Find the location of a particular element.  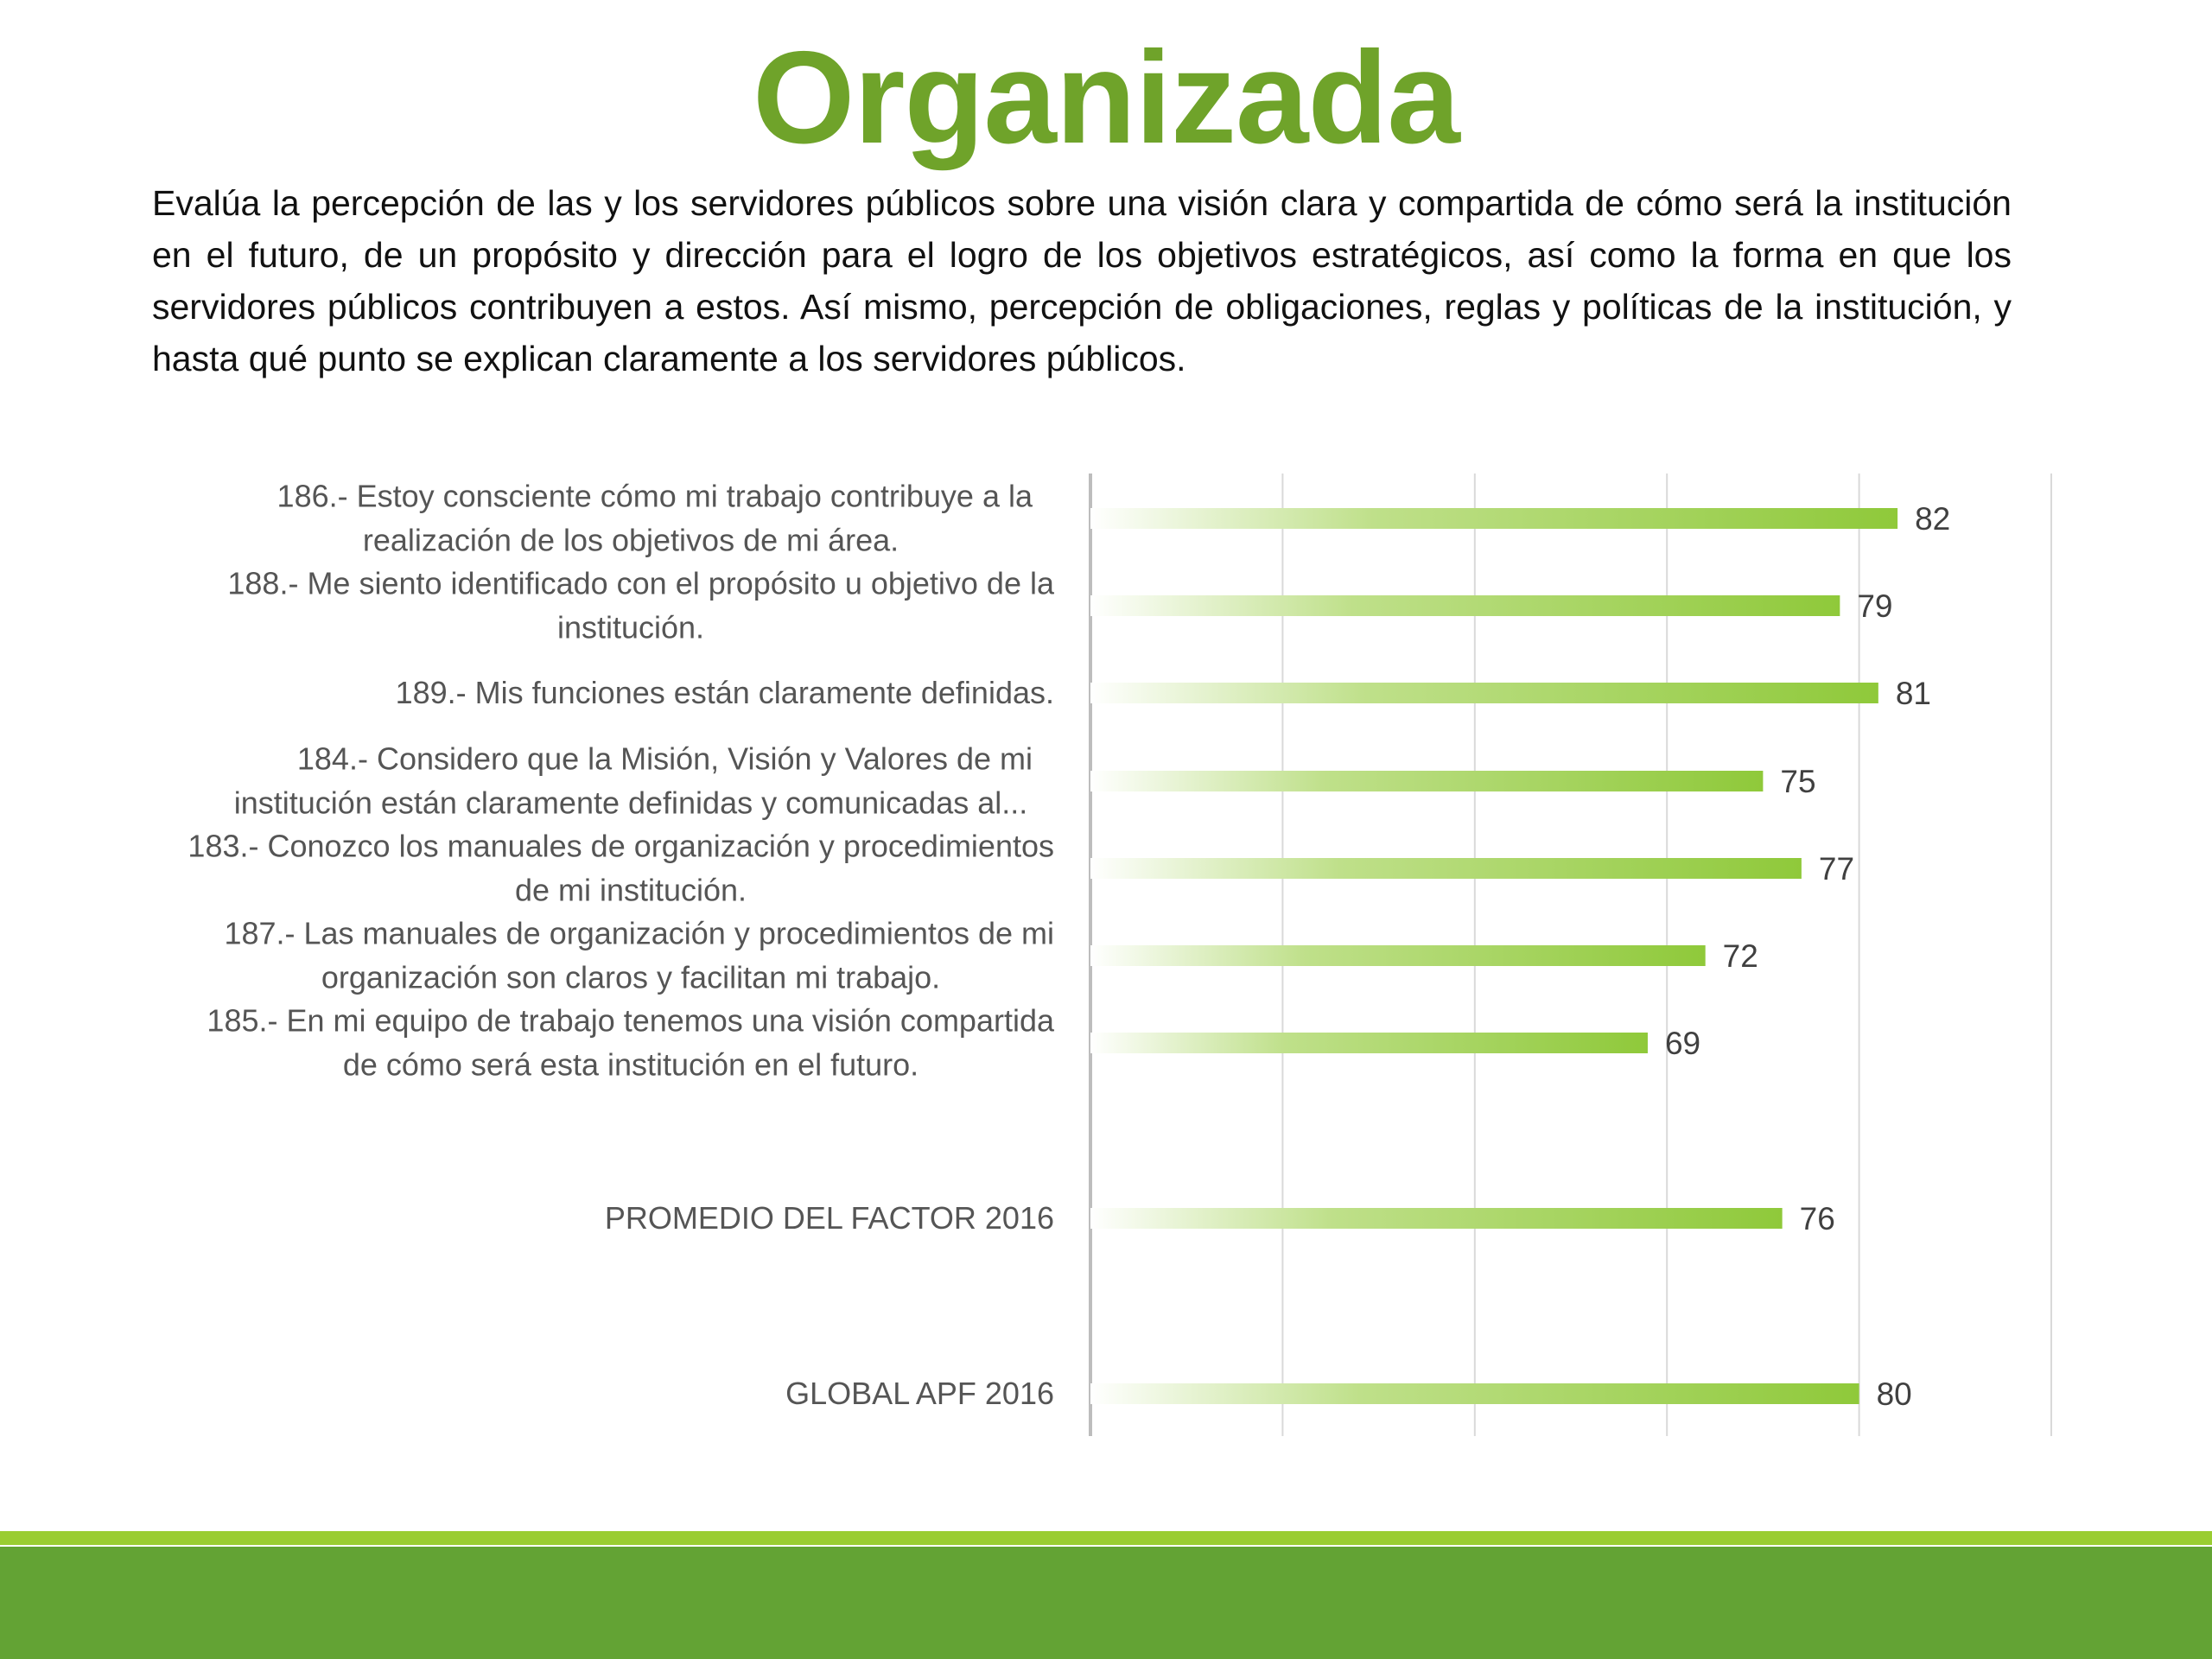

data-label: 82 is located at coordinates (1932, 519).